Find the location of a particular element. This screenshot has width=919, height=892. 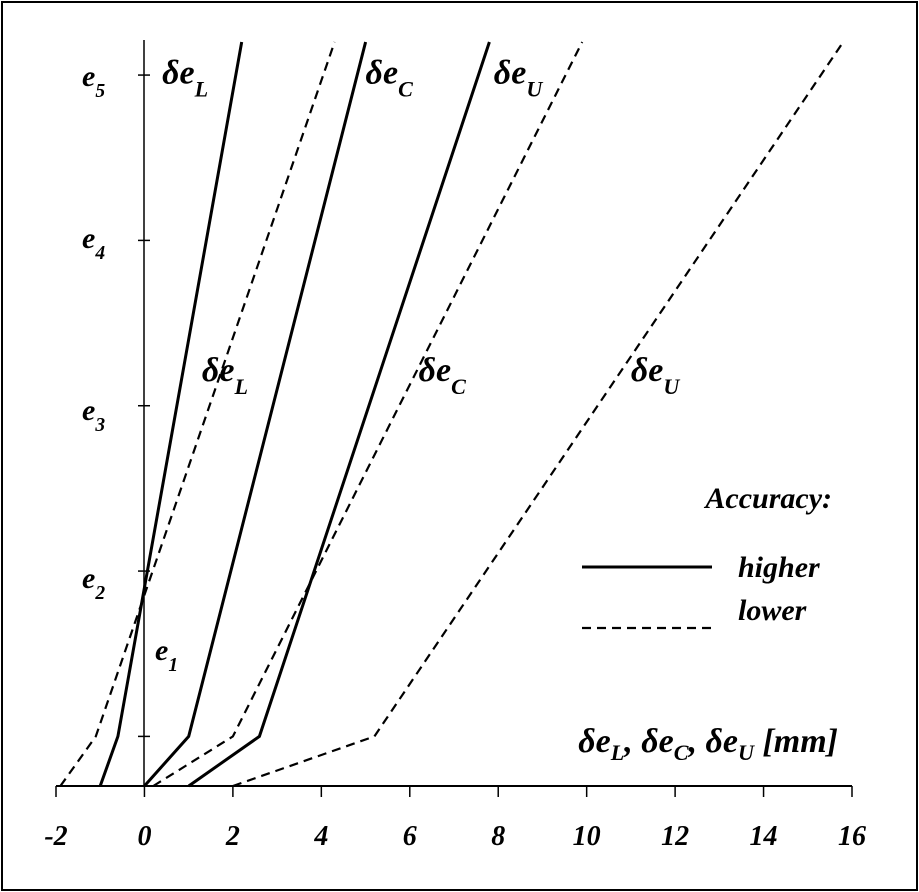

y-tick-label: e4 is located at coordinates (93, 243).